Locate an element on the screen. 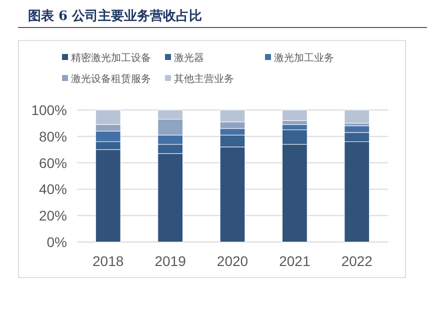 The width and height of the screenshot is (427, 322). y-tick-label: 40% is located at coordinates (52, 189).